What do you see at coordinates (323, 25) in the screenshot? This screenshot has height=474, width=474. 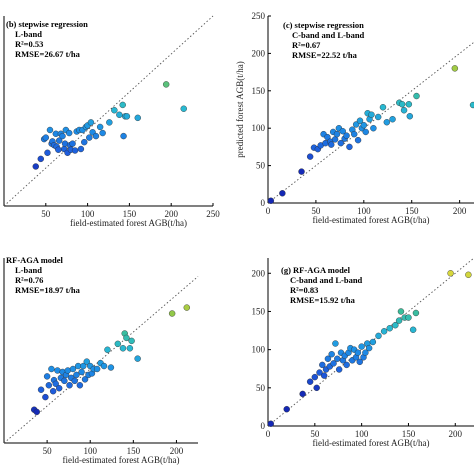 I see `panel-title-c: (c) stepwise regression` at bounding box center [323, 25].